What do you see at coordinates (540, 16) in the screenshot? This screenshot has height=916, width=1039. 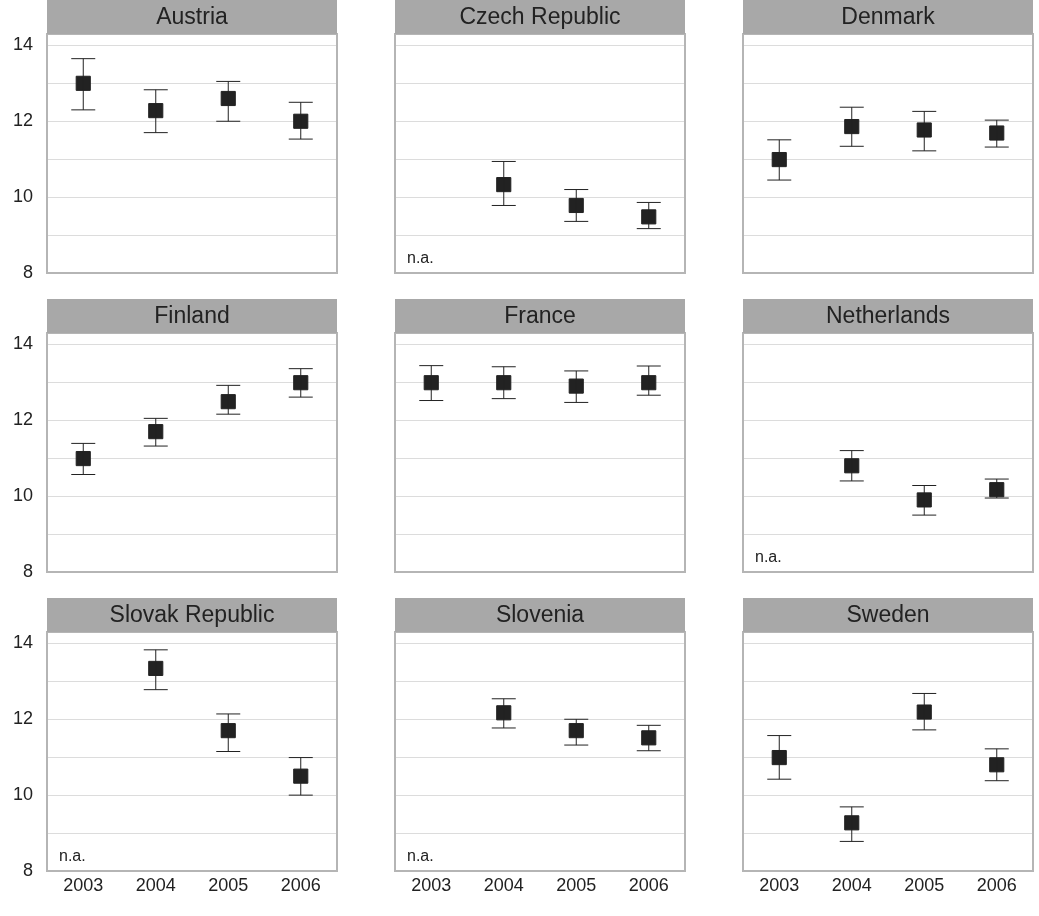 I see `chart-title: Czech Republic` at bounding box center [540, 16].